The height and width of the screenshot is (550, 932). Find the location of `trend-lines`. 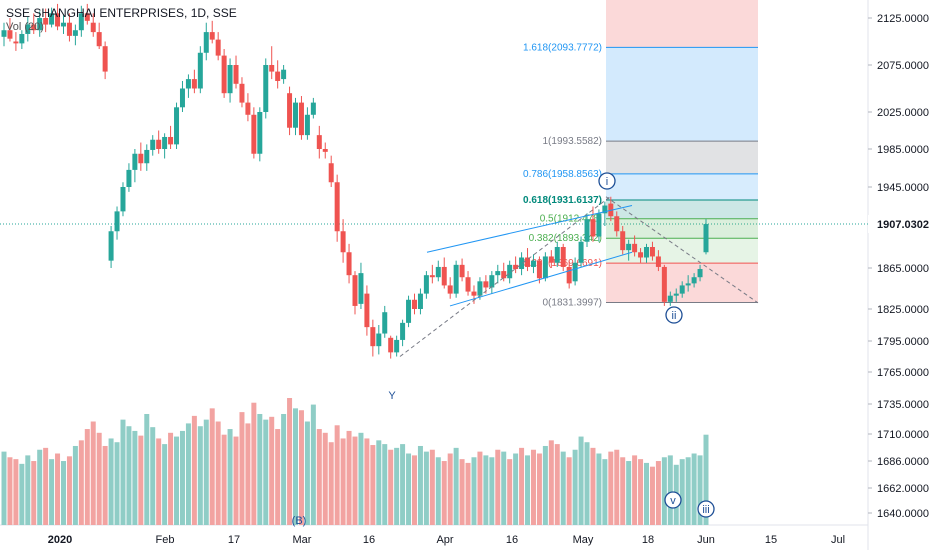

trend-lines is located at coordinates (579, 276).